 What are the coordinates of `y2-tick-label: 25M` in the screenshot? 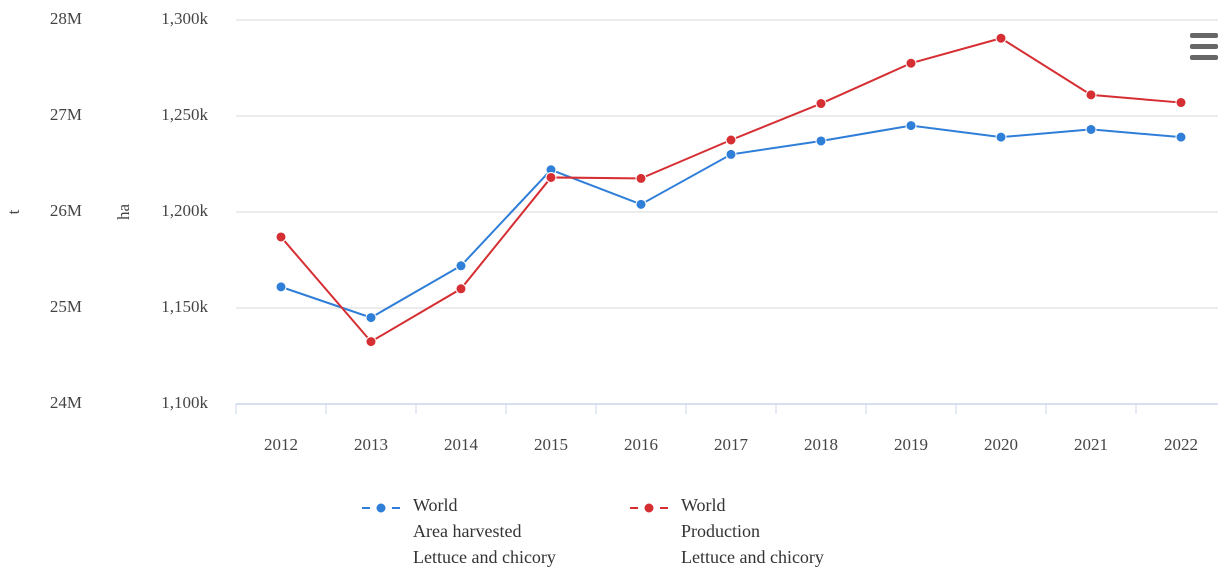 It's located at (66, 306).